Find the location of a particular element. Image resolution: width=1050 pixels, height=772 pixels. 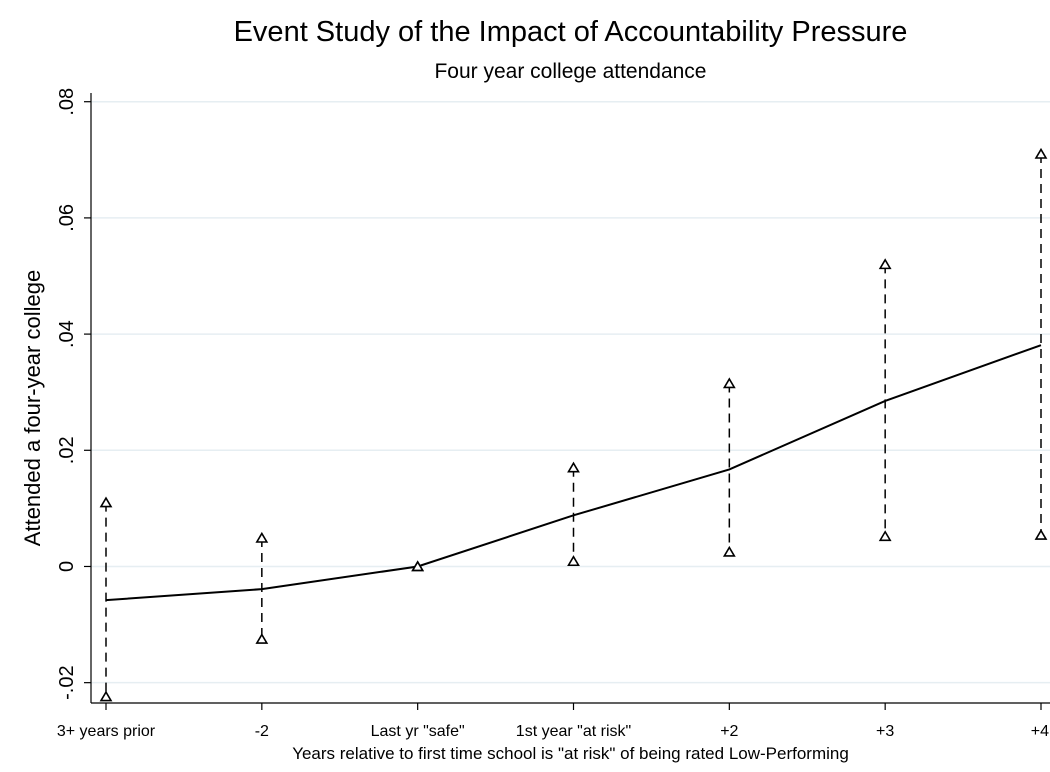

y-tick-label: 0 is located at coordinates (67, 566).